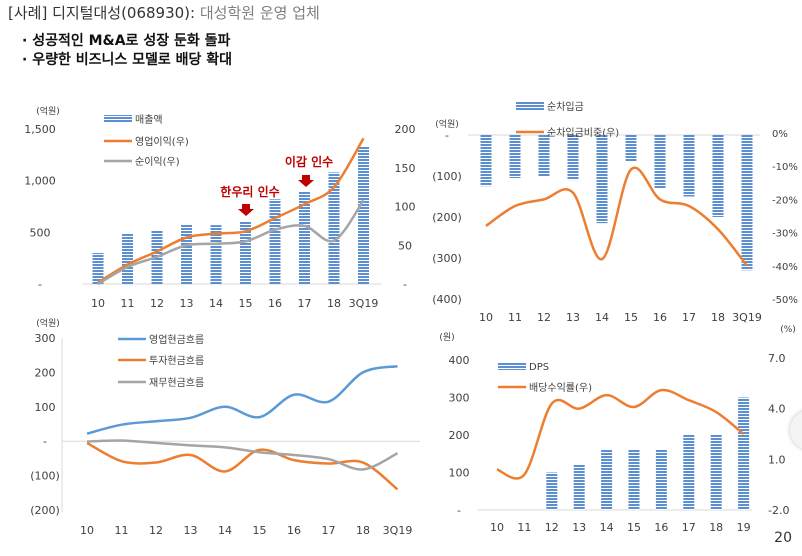  What do you see at coordinates (242, 466) in the screenshot?
I see `chart3-line-investing` at bounding box center [242, 466].